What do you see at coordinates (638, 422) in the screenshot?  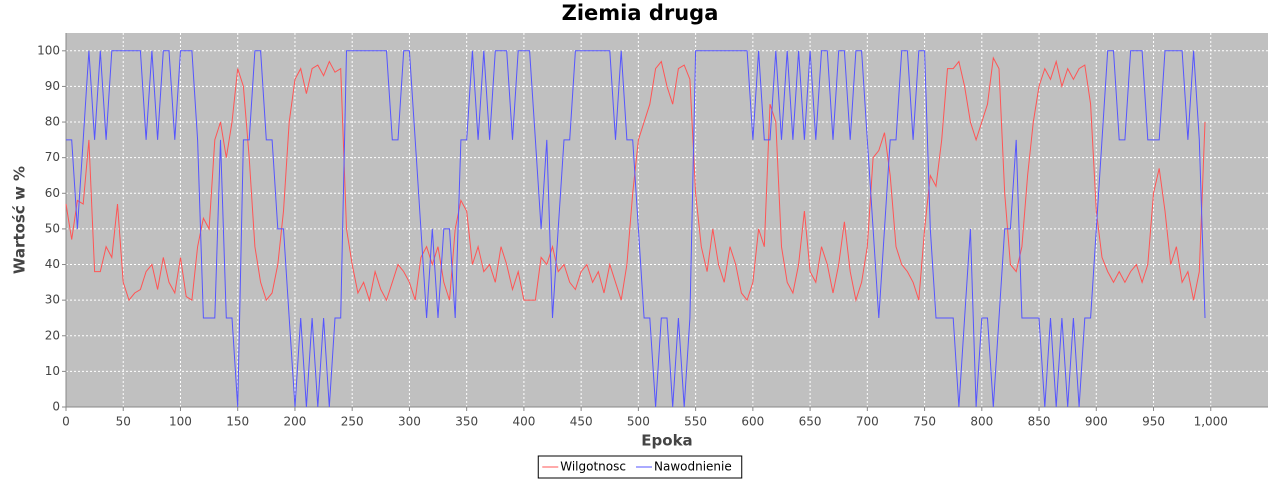 I see `x-tick-label: 500` at bounding box center [638, 422].